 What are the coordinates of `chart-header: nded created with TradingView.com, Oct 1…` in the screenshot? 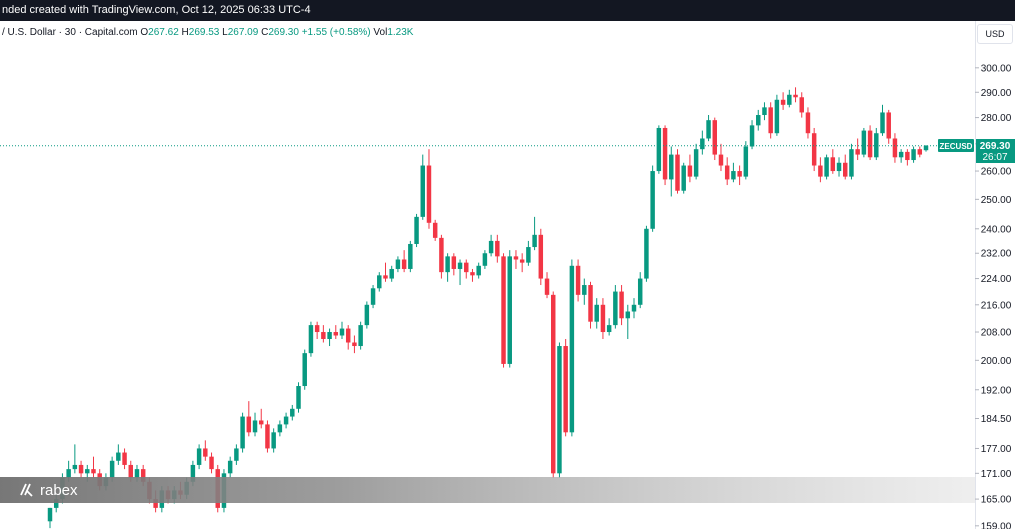 It's located at (507, 10).